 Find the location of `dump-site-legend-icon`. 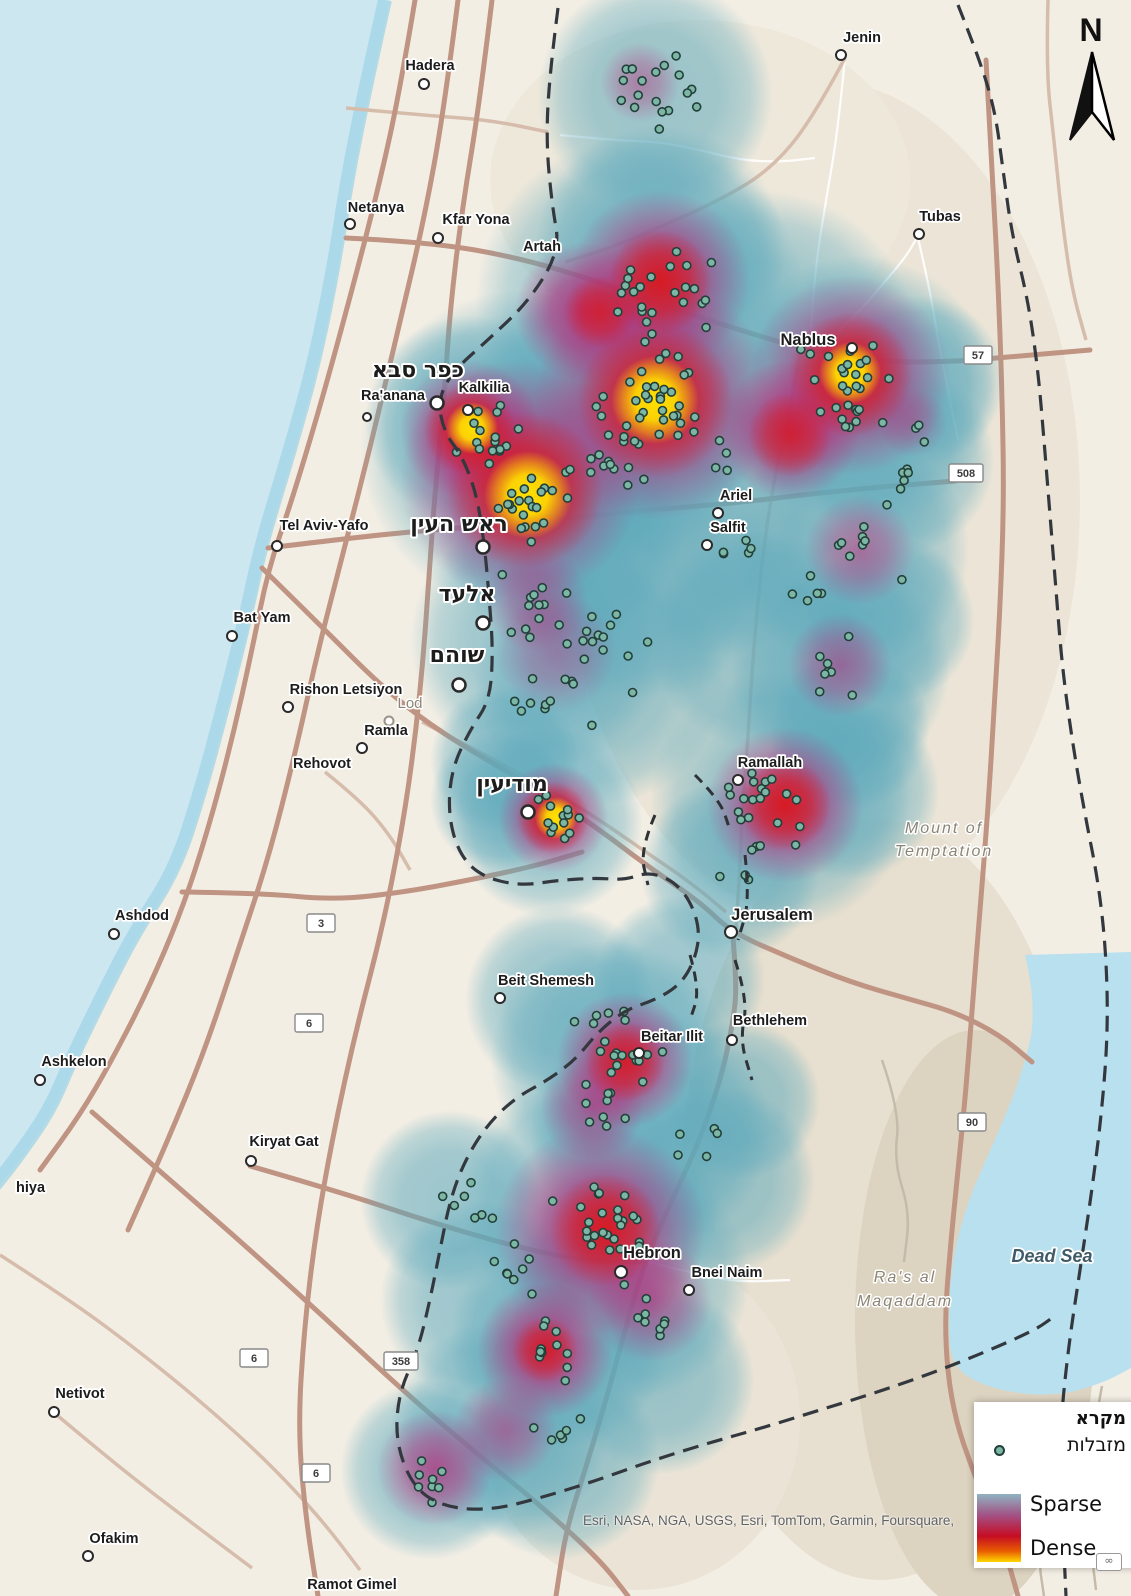

dump-site-legend-icon is located at coordinates (999, 1450).